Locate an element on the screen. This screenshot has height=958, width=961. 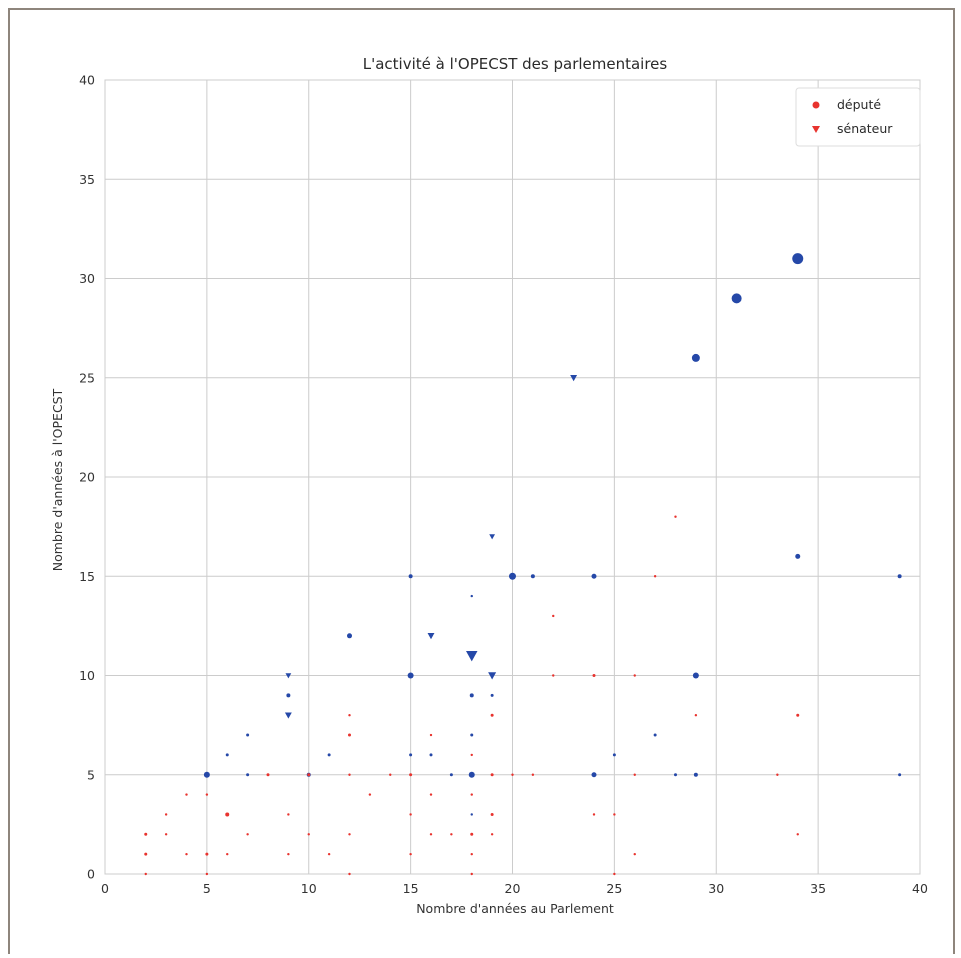
legend-box is located at coordinates (858, 117).